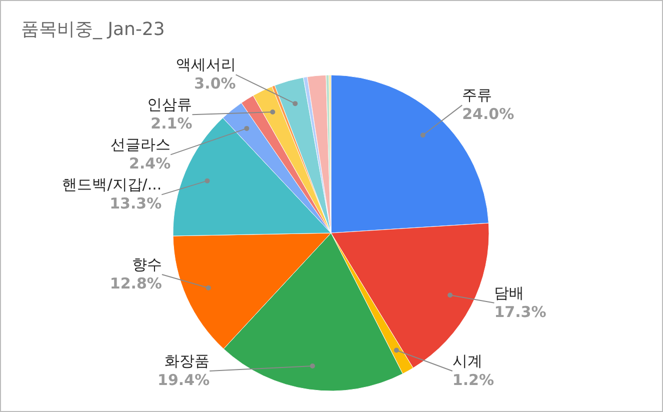  I want to click on slice-label: 담배, so click(509, 293).